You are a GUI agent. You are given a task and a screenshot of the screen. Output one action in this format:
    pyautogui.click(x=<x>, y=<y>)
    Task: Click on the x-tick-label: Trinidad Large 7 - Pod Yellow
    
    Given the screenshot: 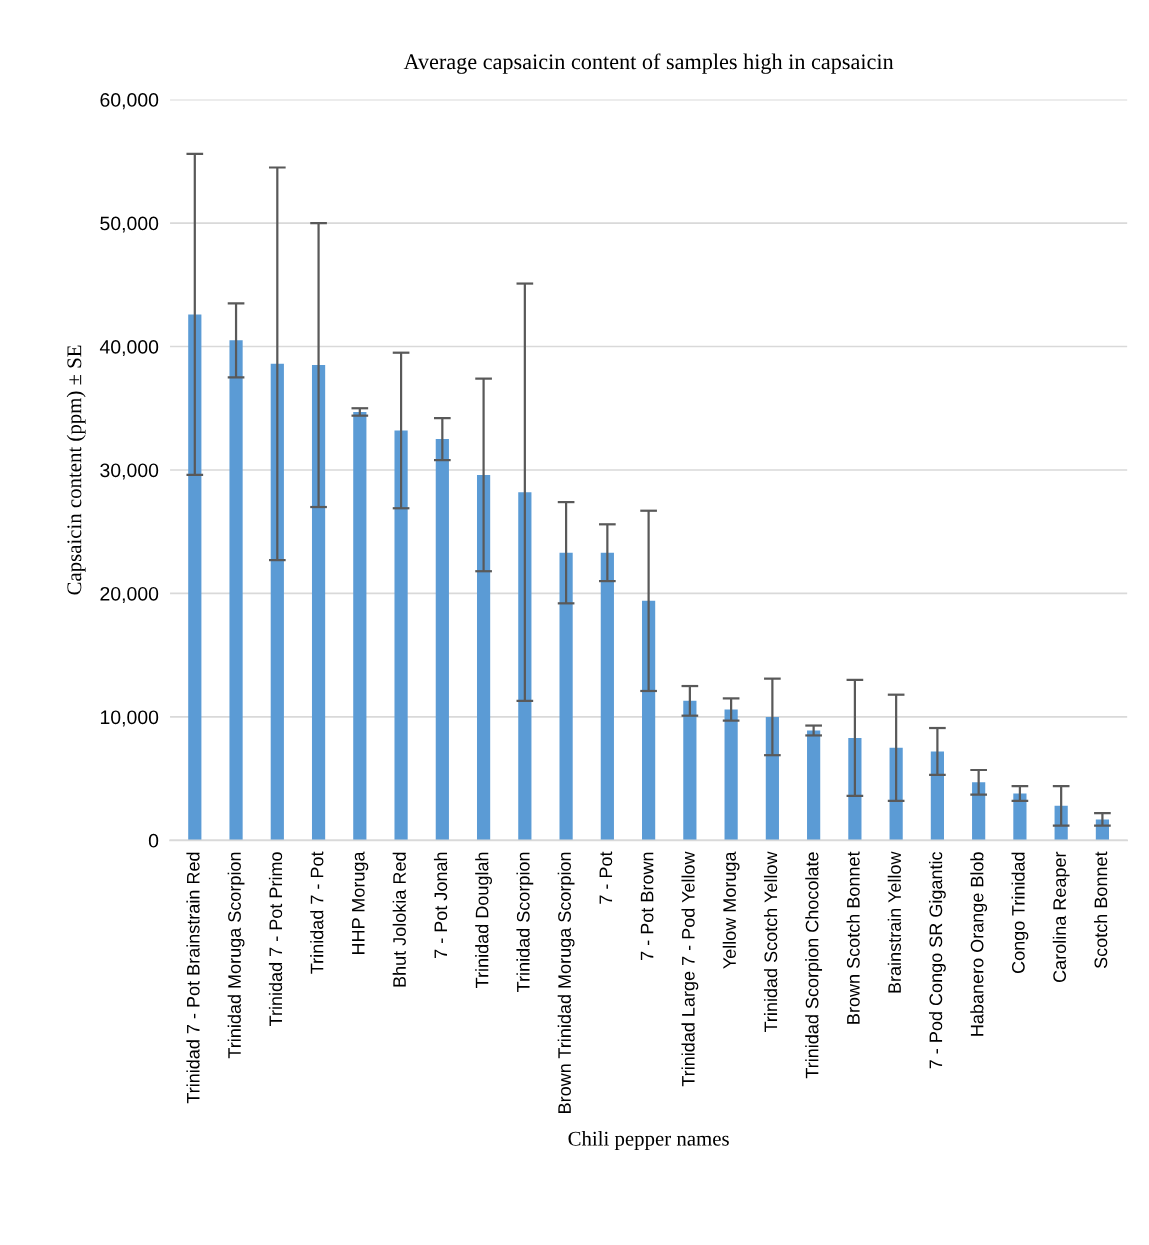 What is the action you would take?
    pyautogui.click(x=690, y=969)
    